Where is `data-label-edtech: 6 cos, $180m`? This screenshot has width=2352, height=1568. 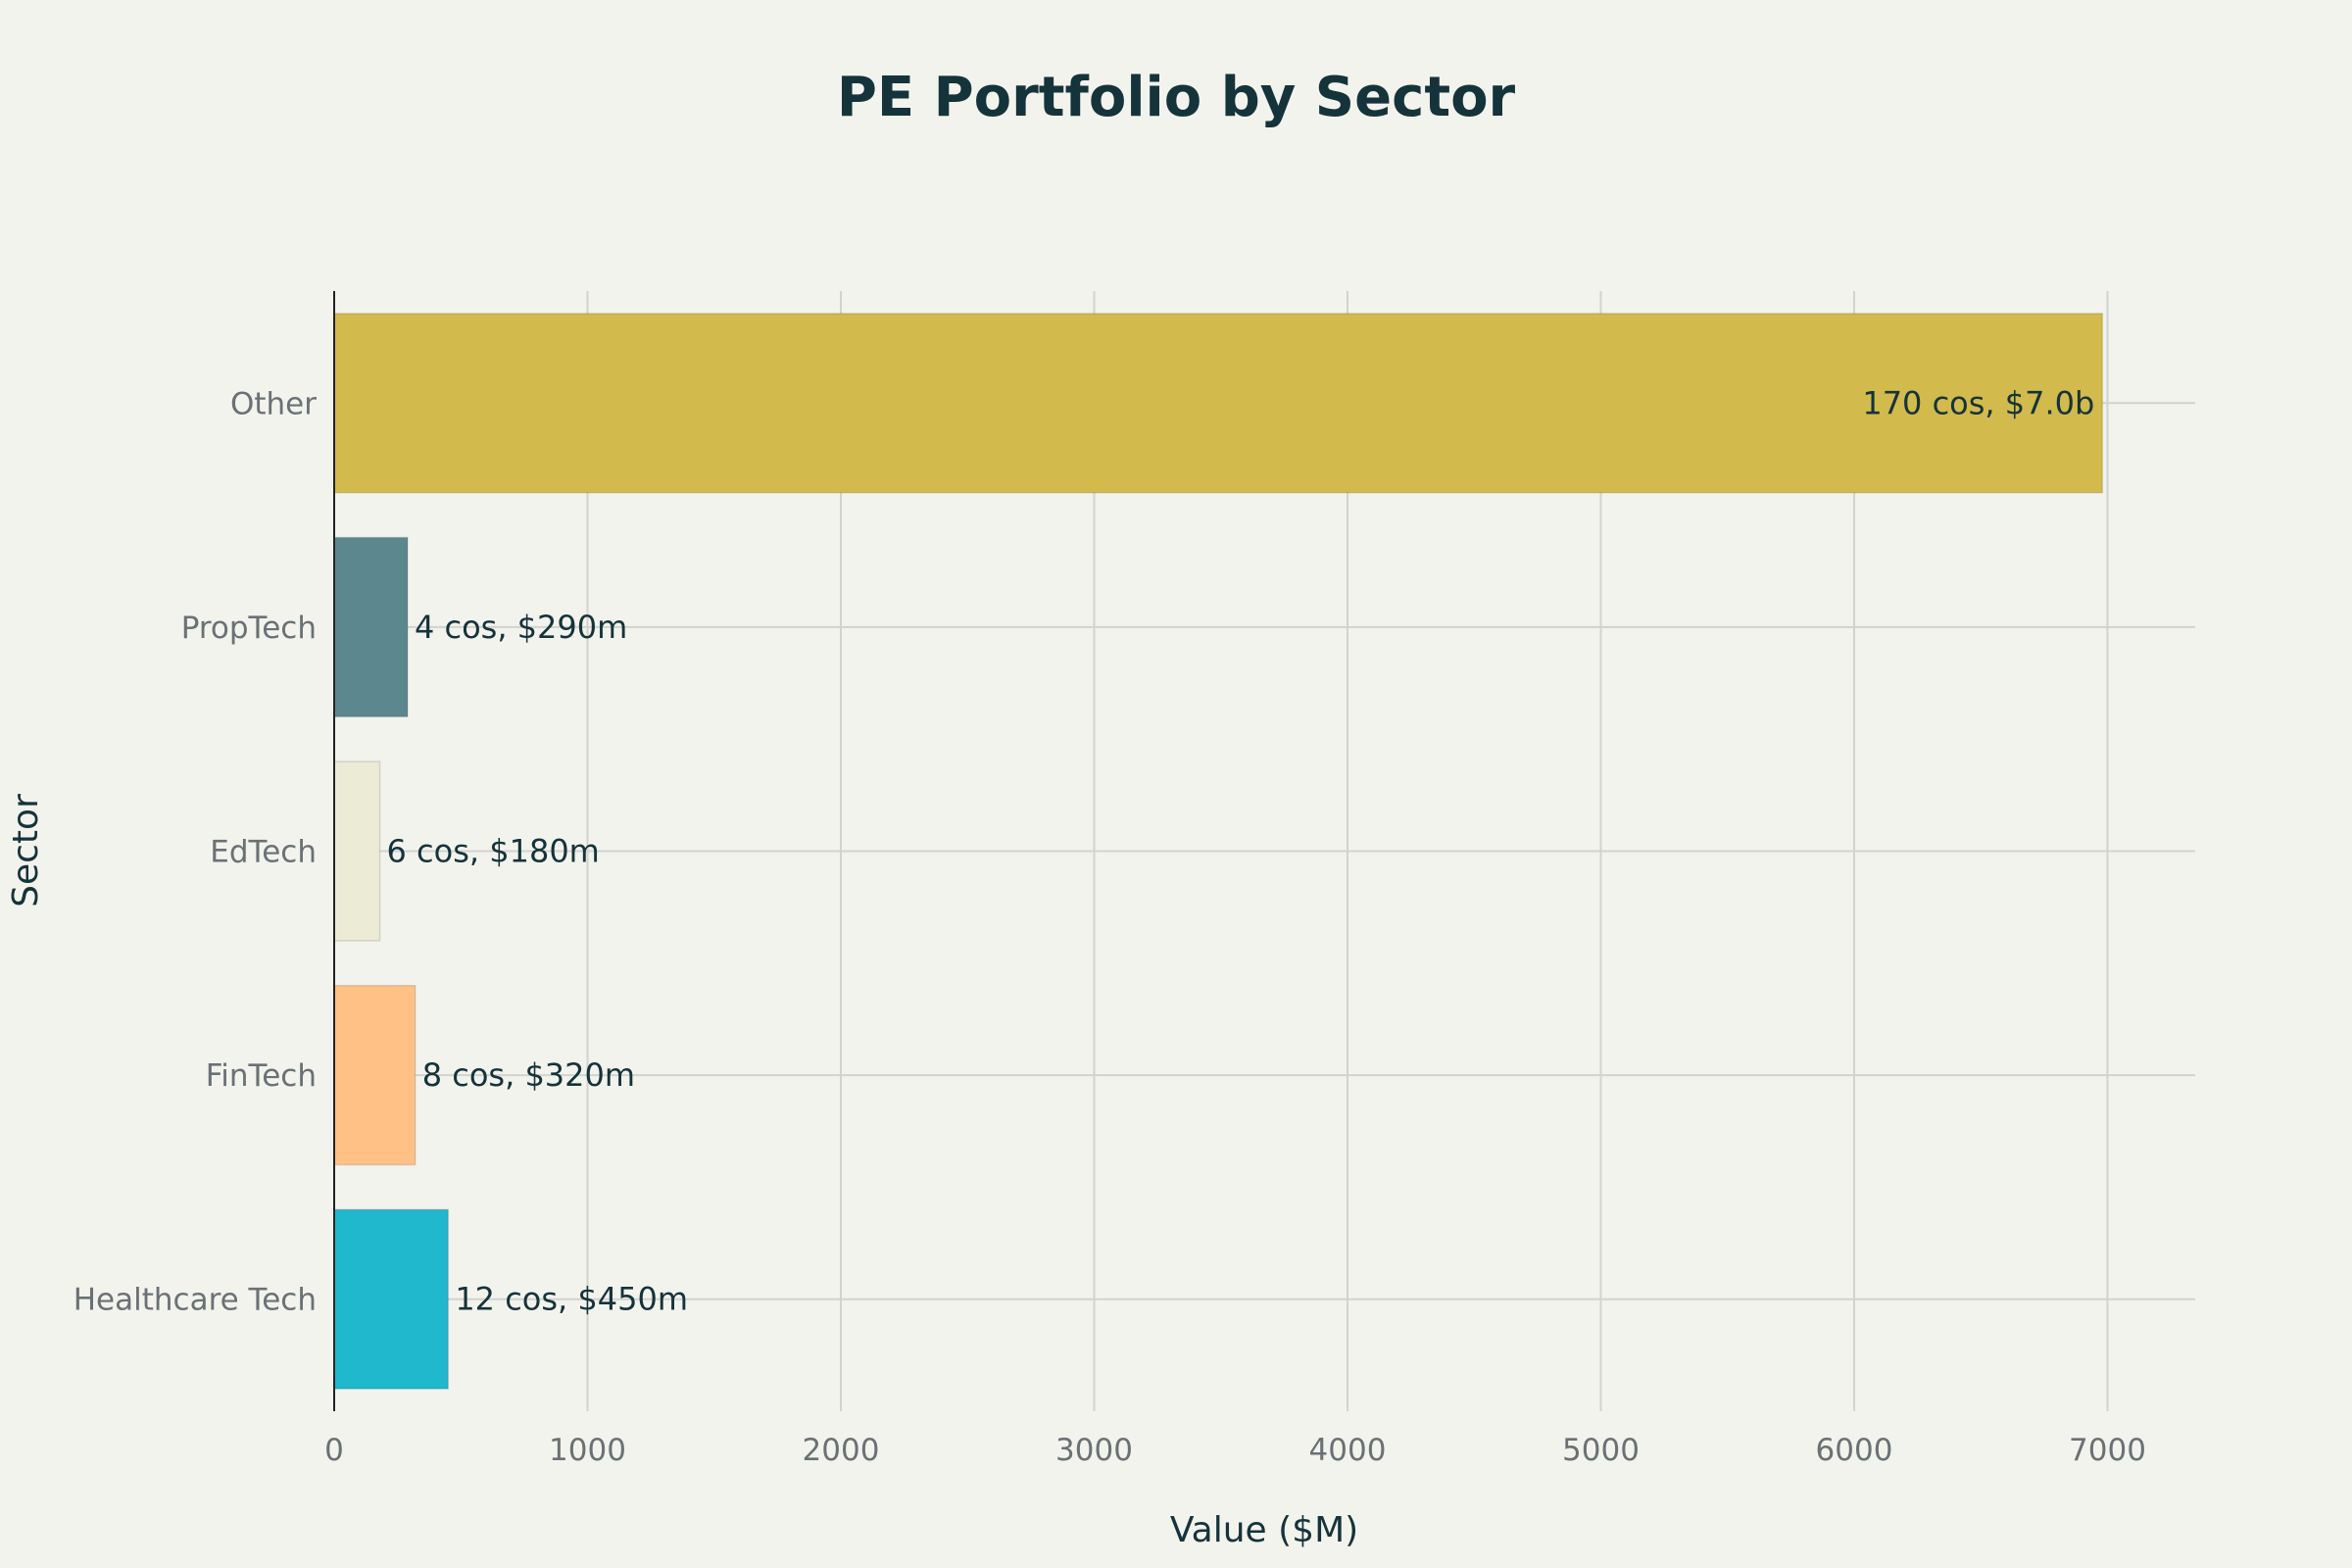 data-label-edtech: 6 cos, $180m is located at coordinates (493, 851).